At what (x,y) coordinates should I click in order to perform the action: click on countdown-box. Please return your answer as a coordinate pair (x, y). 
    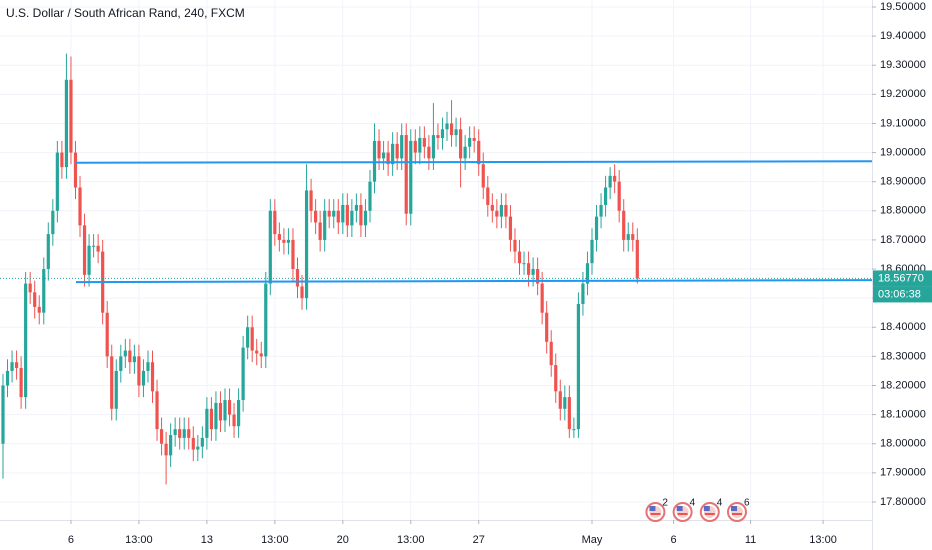
    Looking at the image, I should click on (902, 294).